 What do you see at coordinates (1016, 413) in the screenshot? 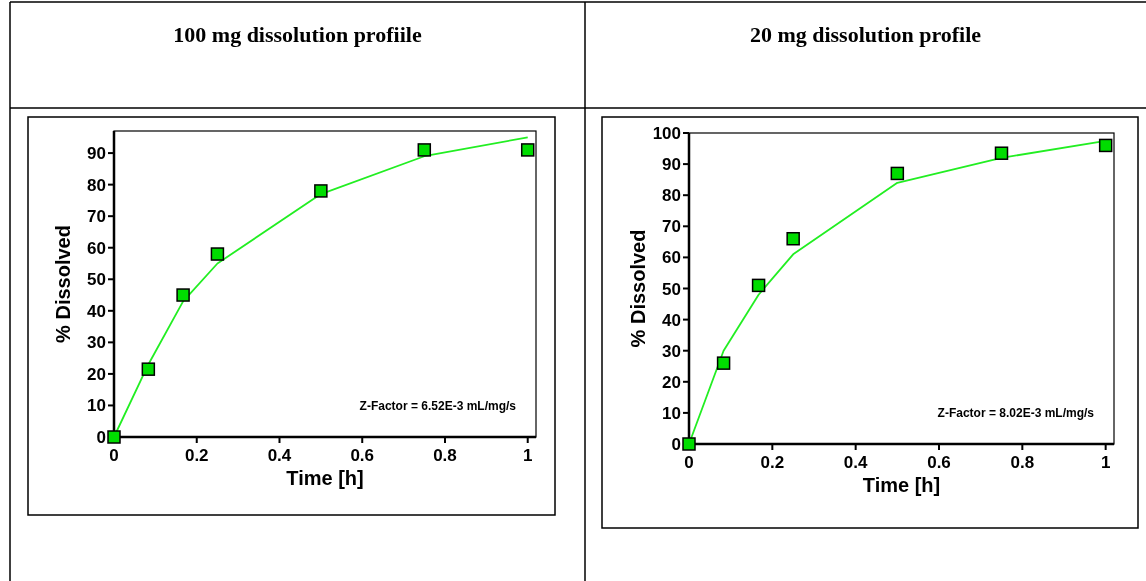
I see `annotation: Z-Factor = 8.02E-3 mL/mg/s` at bounding box center [1016, 413].